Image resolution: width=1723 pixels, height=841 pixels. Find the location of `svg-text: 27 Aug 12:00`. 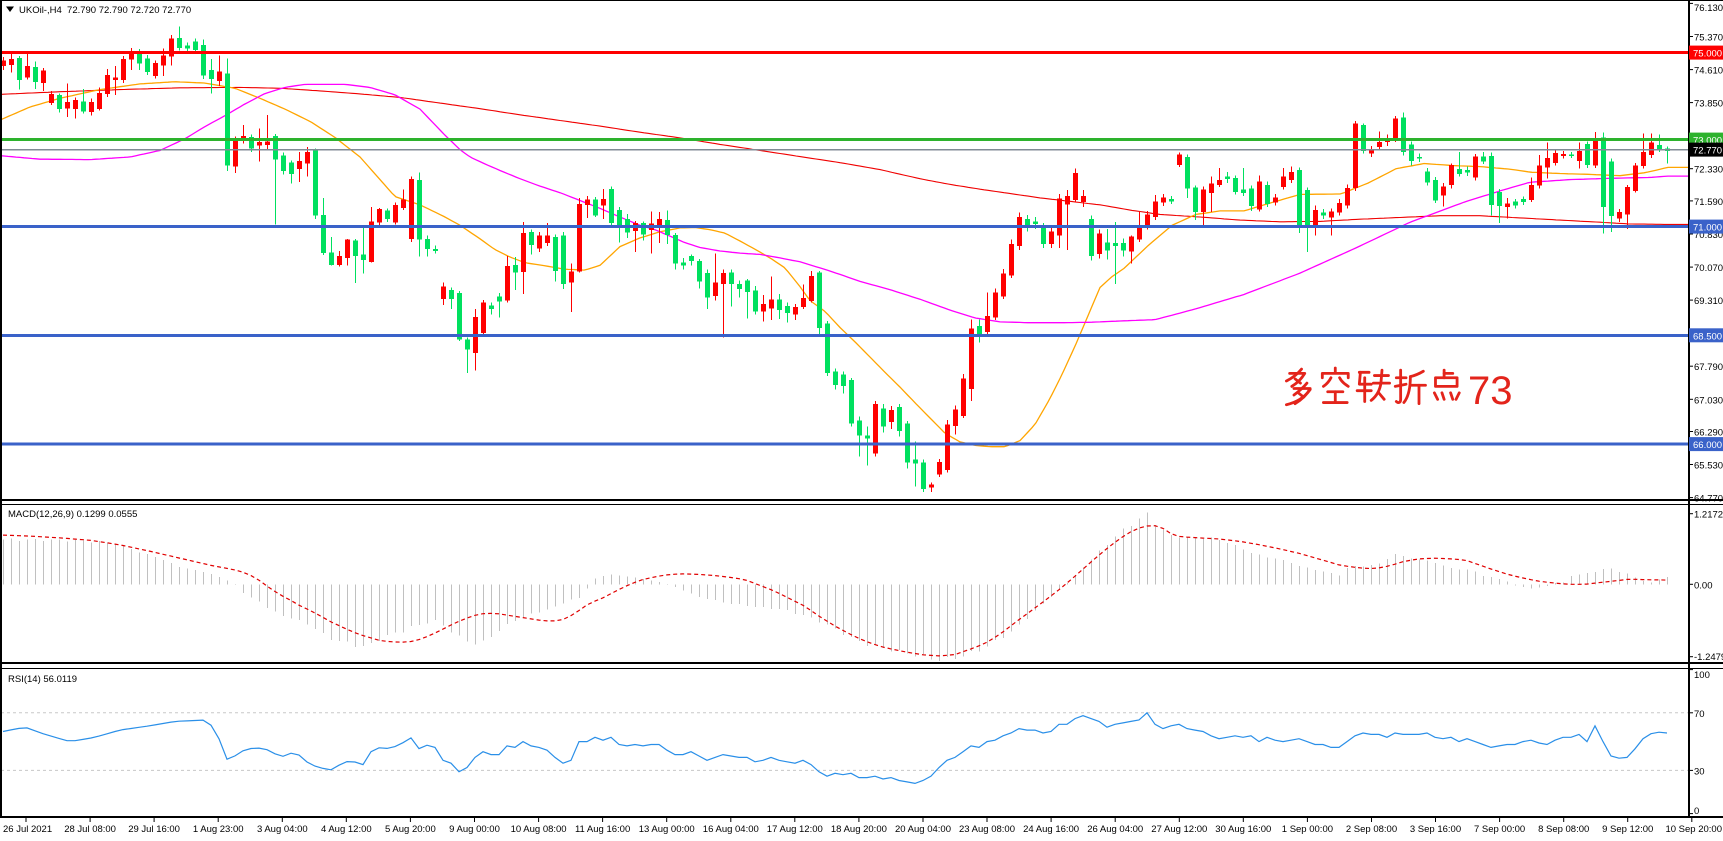

svg-text: 27 Aug 12:00 is located at coordinates (1179, 829).